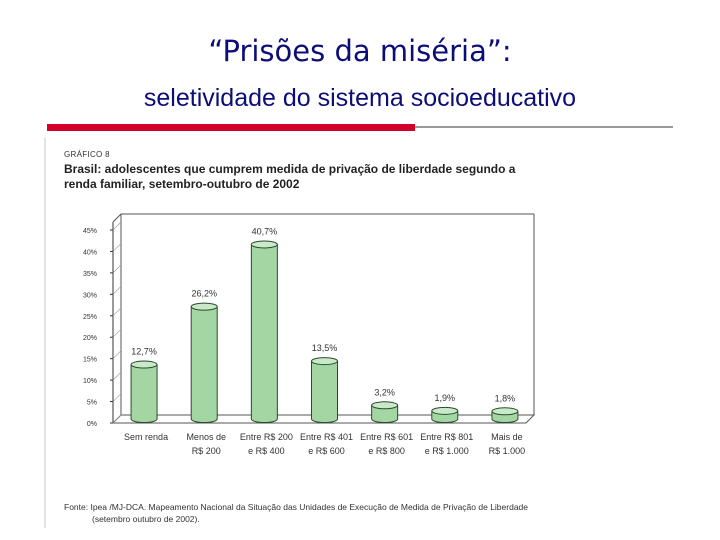 This screenshot has height=540, width=720. What do you see at coordinates (360, 98) in the screenshot?
I see `slide-subtitle: seletividade do sistema socioeducativo` at bounding box center [360, 98].